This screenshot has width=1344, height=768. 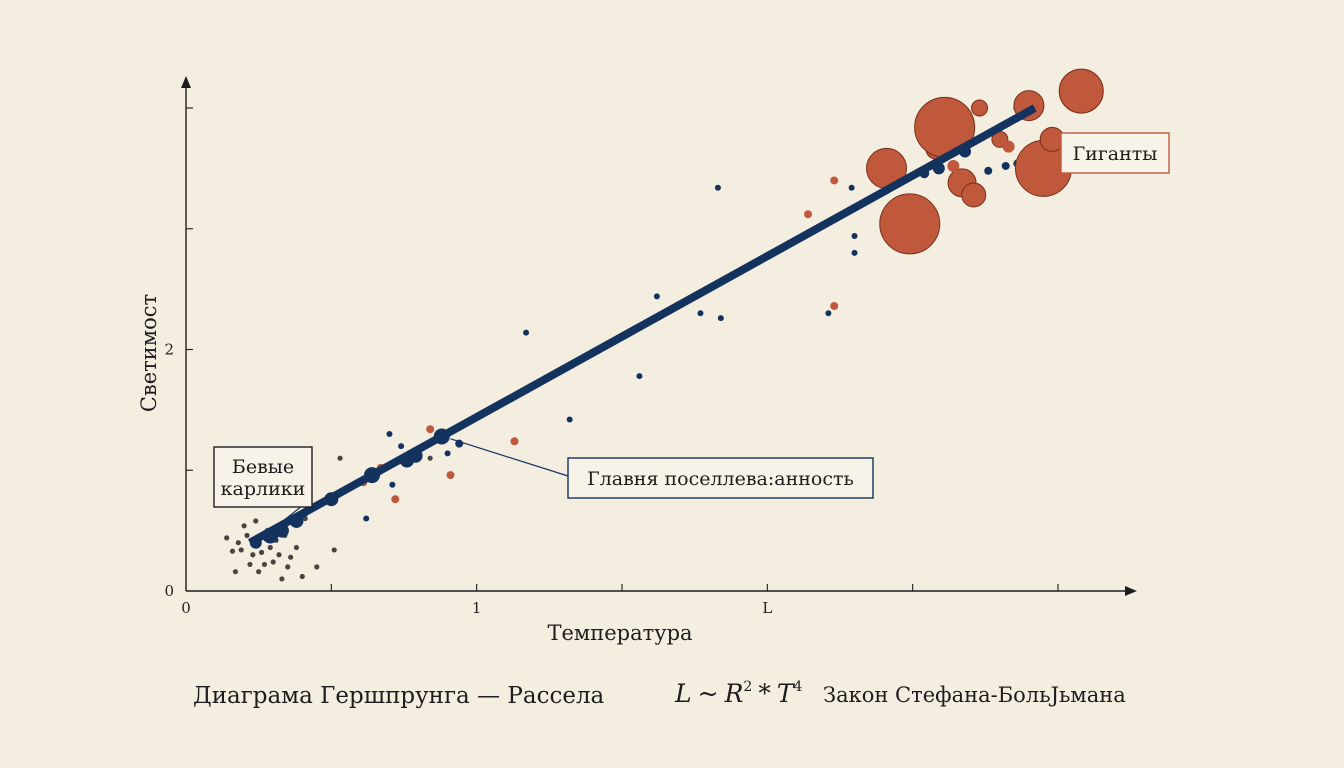 What do you see at coordinates (263, 467) in the screenshot?
I see `annotation-label: Бевые` at bounding box center [263, 467].